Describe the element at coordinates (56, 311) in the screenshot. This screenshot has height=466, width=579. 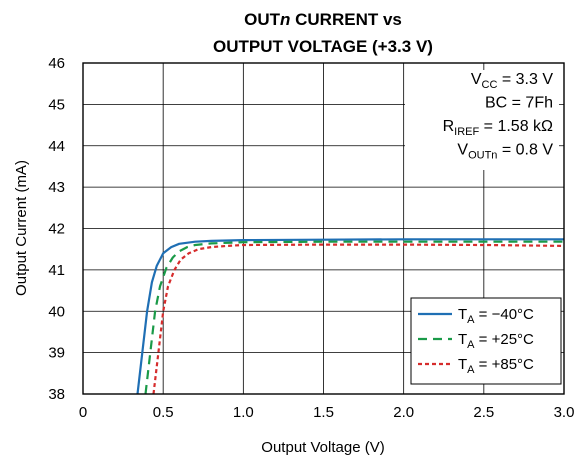
I see `y-tick-label: 40` at that location.